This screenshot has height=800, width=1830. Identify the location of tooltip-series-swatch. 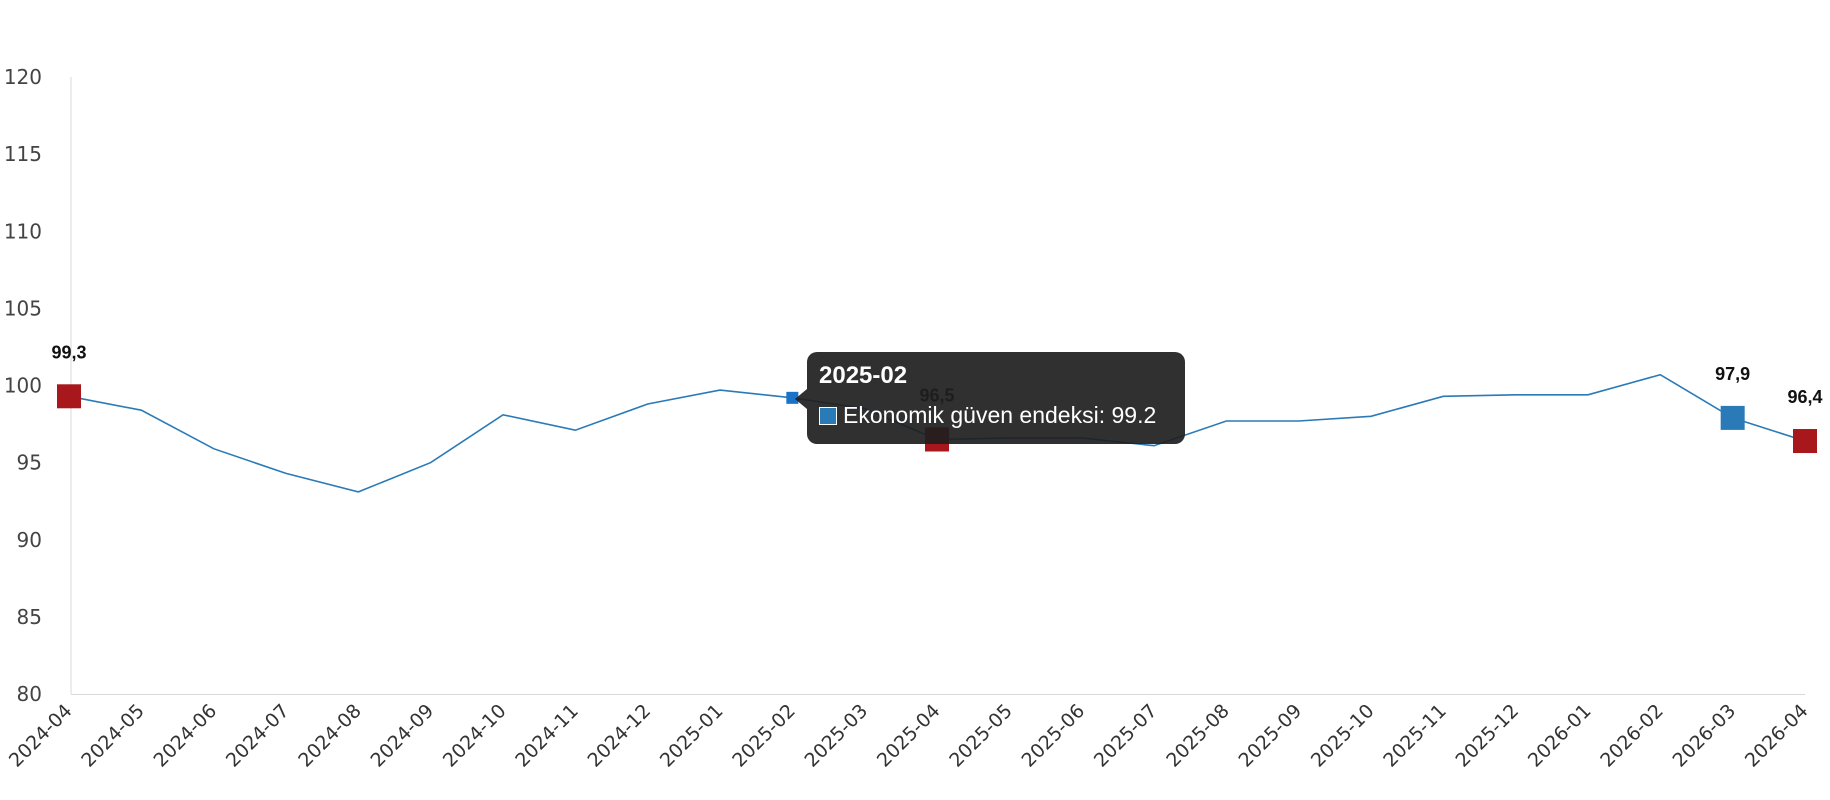
(828, 415).